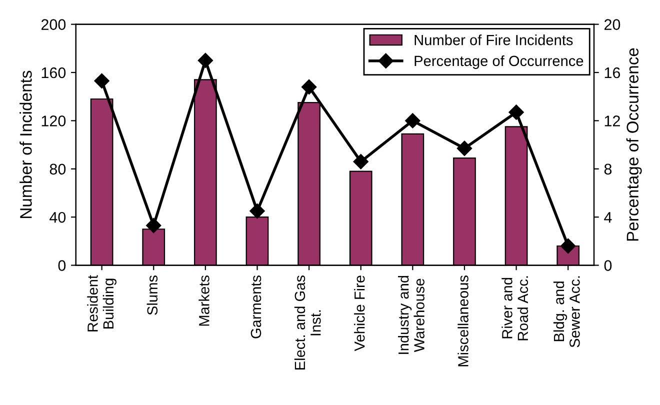  What do you see at coordinates (493, 40) in the screenshot?
I see `legend-label: Number of Fire Incidents` at bounding box center [493, 40].